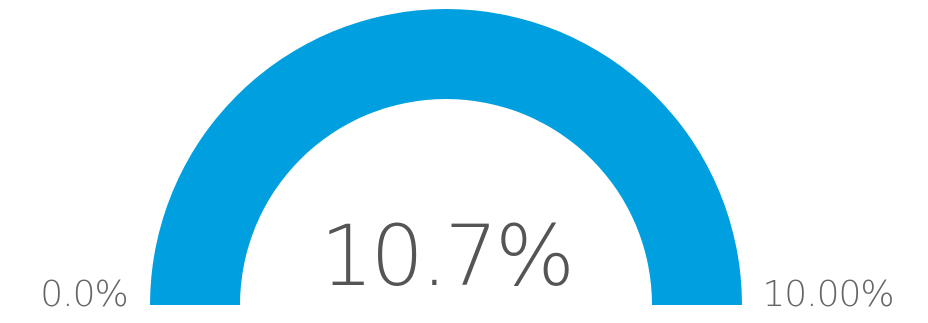 This screenshot has width=928, height=323. What do you see at coordinates (827, 294) in the screenshot?
I see `gauge-max-label: 10.00%` at bounding box center [827, 294].